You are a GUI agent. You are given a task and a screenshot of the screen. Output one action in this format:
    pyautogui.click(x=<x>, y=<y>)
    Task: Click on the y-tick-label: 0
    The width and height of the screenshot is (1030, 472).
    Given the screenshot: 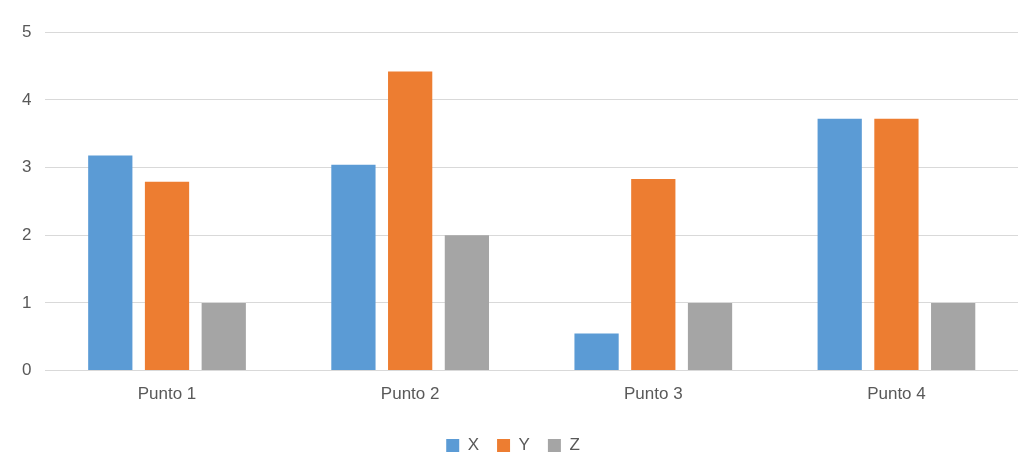 What is the action you would take?
    pyautogui.click(x=26, y=370)
    